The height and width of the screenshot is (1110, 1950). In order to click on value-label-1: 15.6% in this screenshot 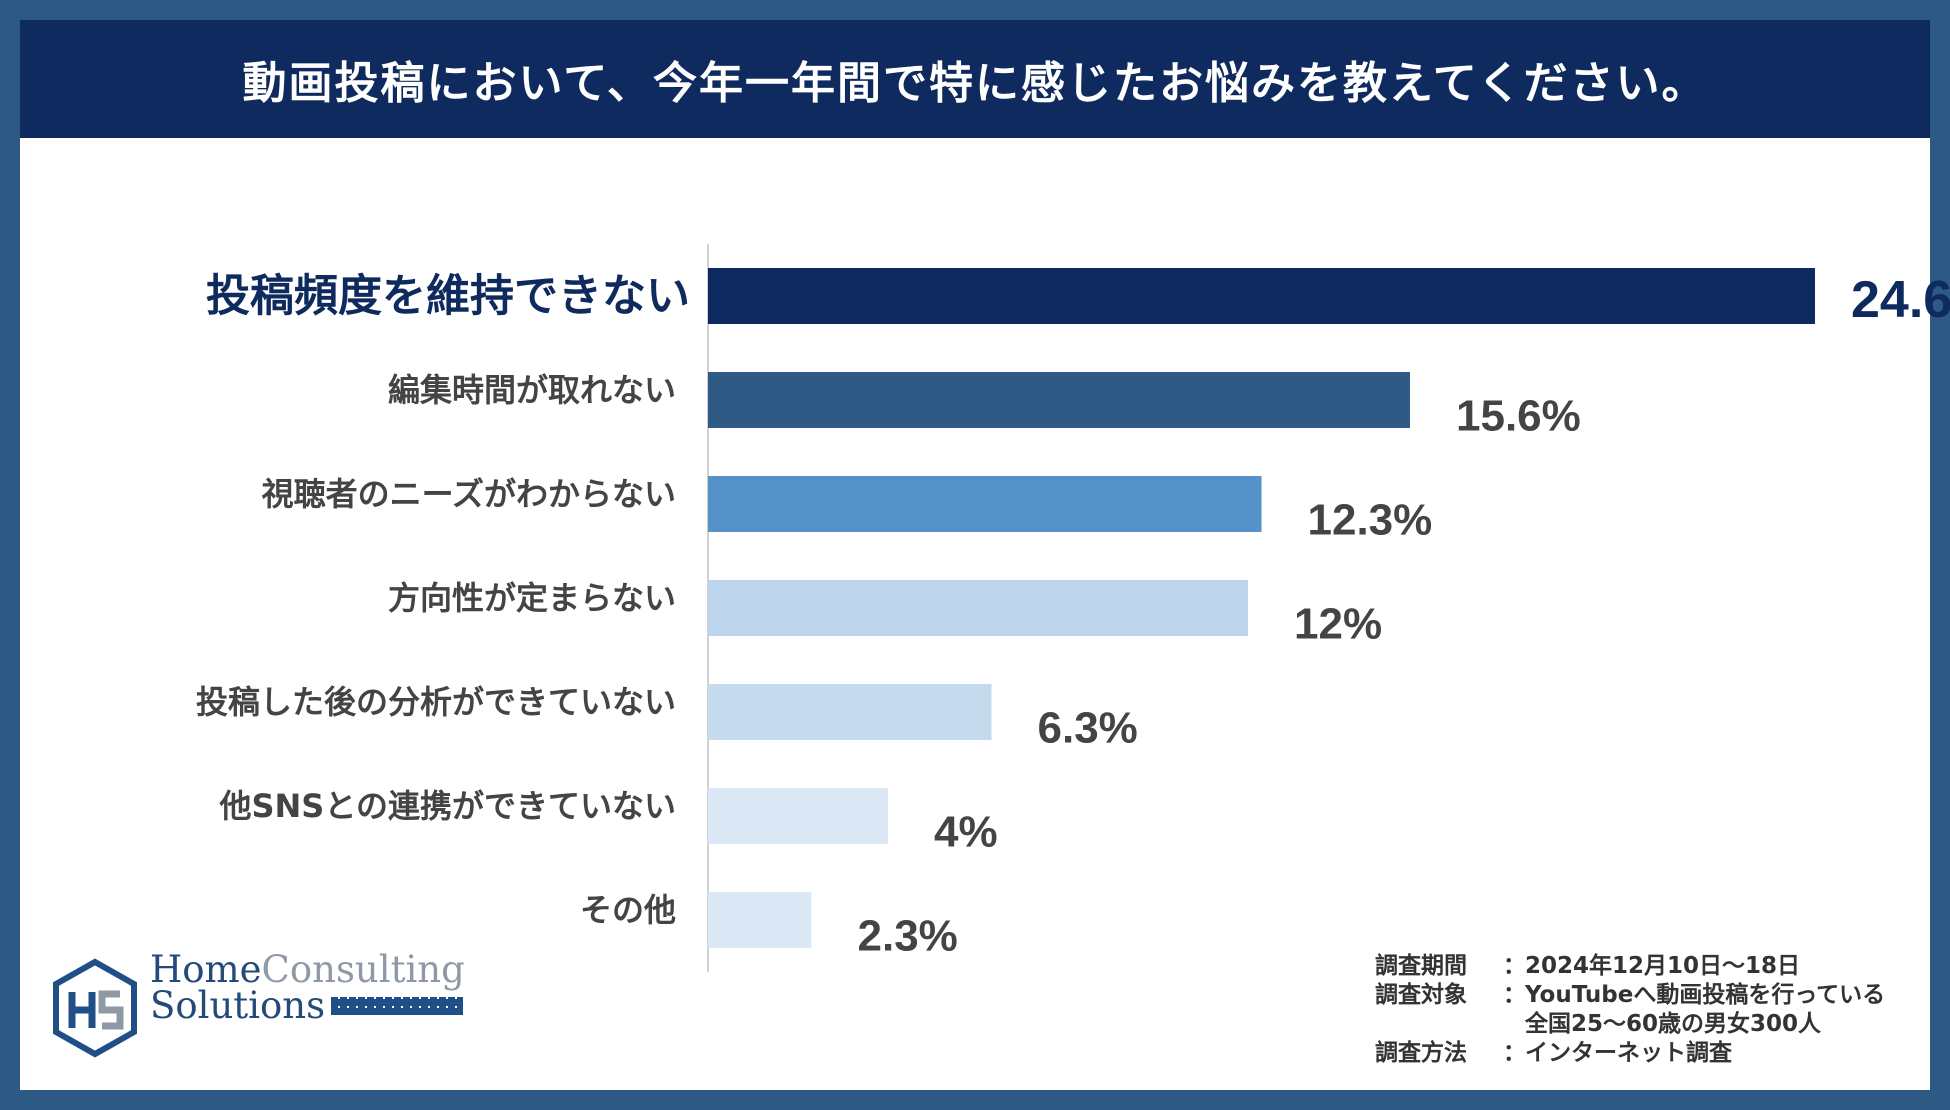, I will do `click(1518, 416)`.